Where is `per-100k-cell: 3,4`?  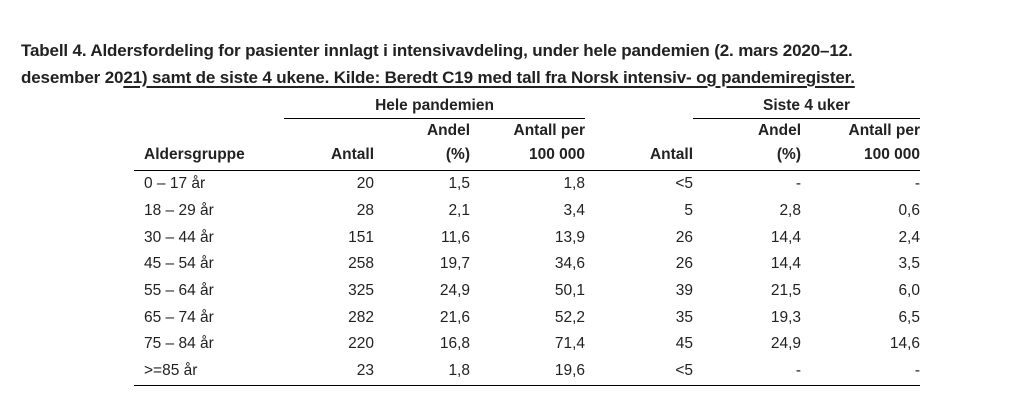
per-100k-cell: 3,4 is located at coordinates (574, 211).